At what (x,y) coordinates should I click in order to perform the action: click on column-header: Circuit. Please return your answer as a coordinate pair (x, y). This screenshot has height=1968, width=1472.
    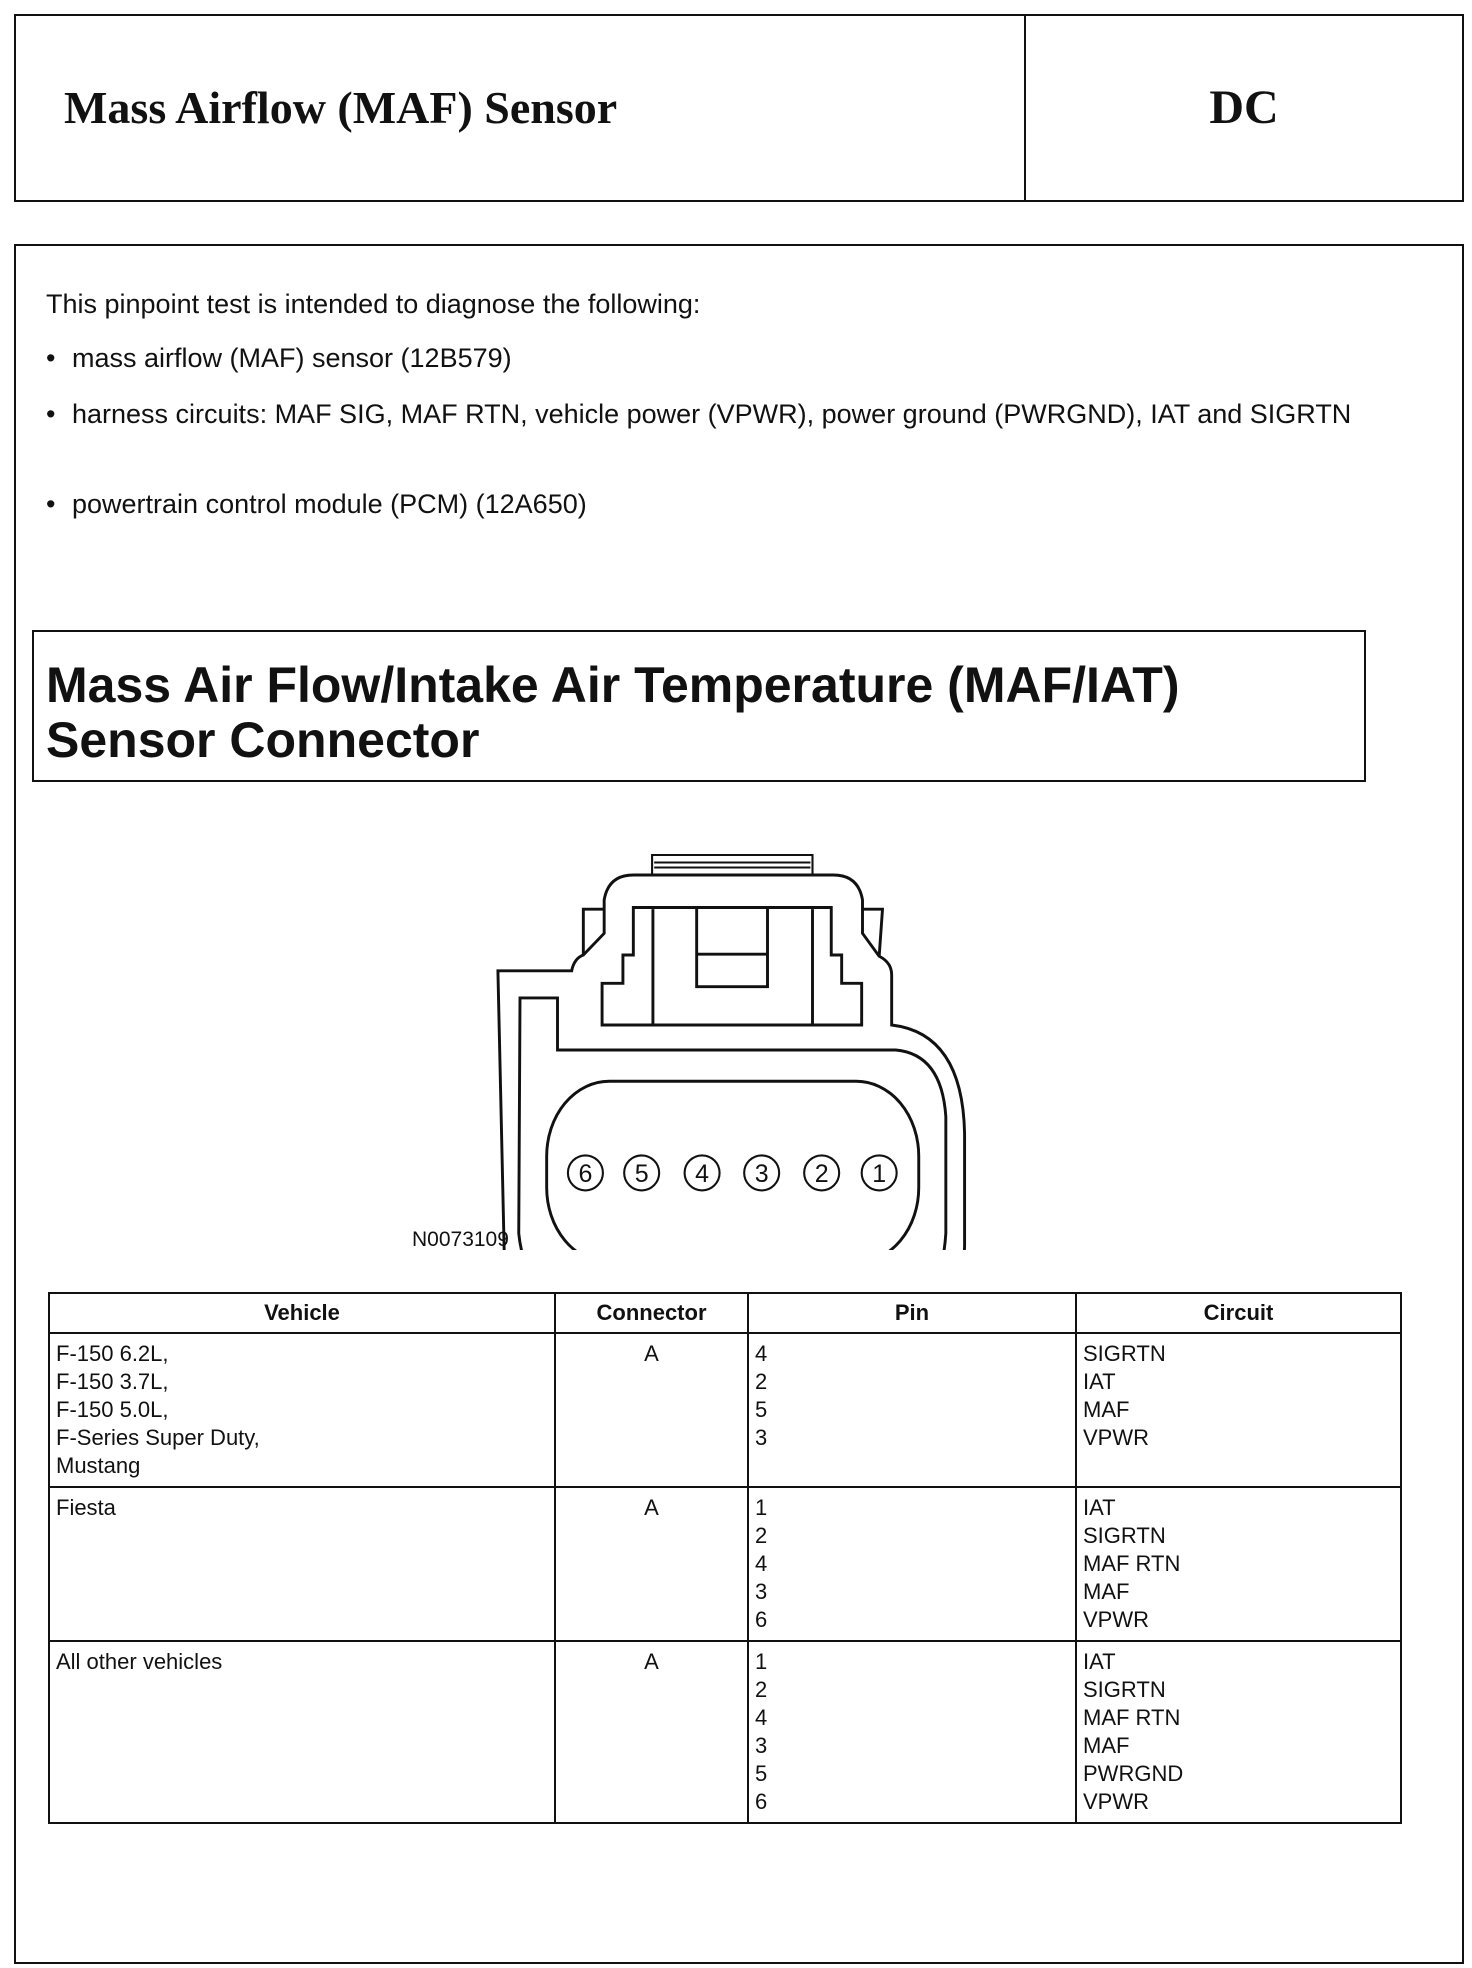
    Looking at the image, I should click on (1238, 1313).